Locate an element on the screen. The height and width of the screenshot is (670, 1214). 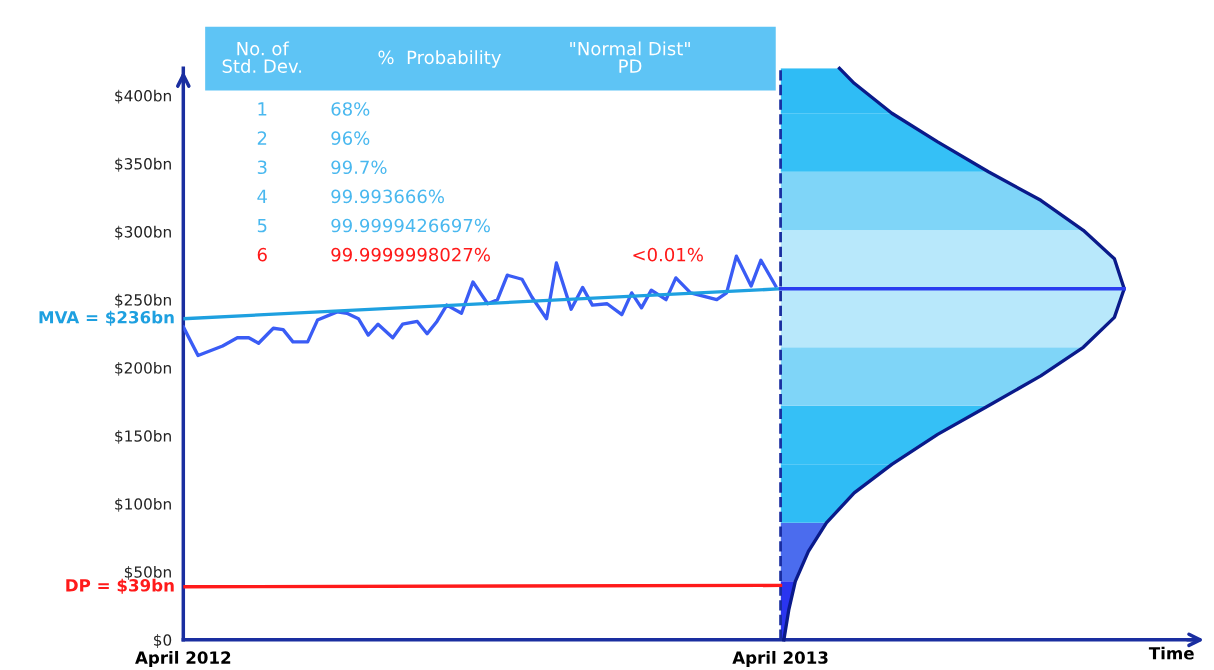
annotation: 99.993666% is located at coordinates (388, 196).